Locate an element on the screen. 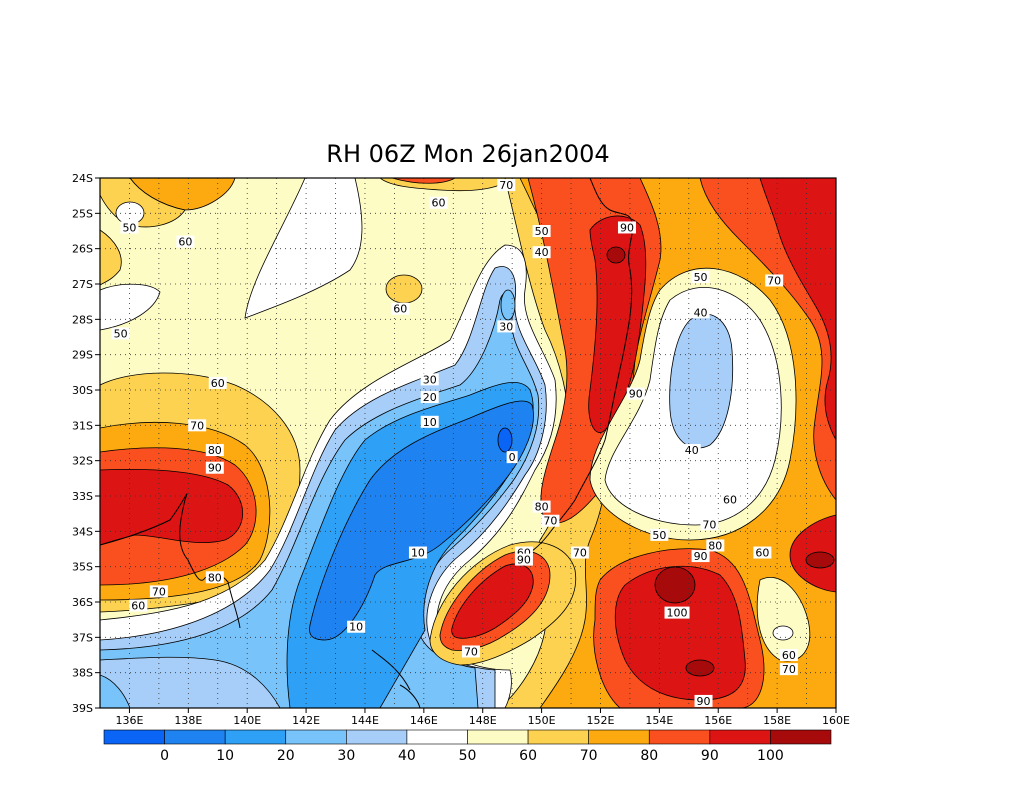 The height and width of the screenshot is (800, 1024). x-tick-label: 158E is located at coordinates (777, 720).